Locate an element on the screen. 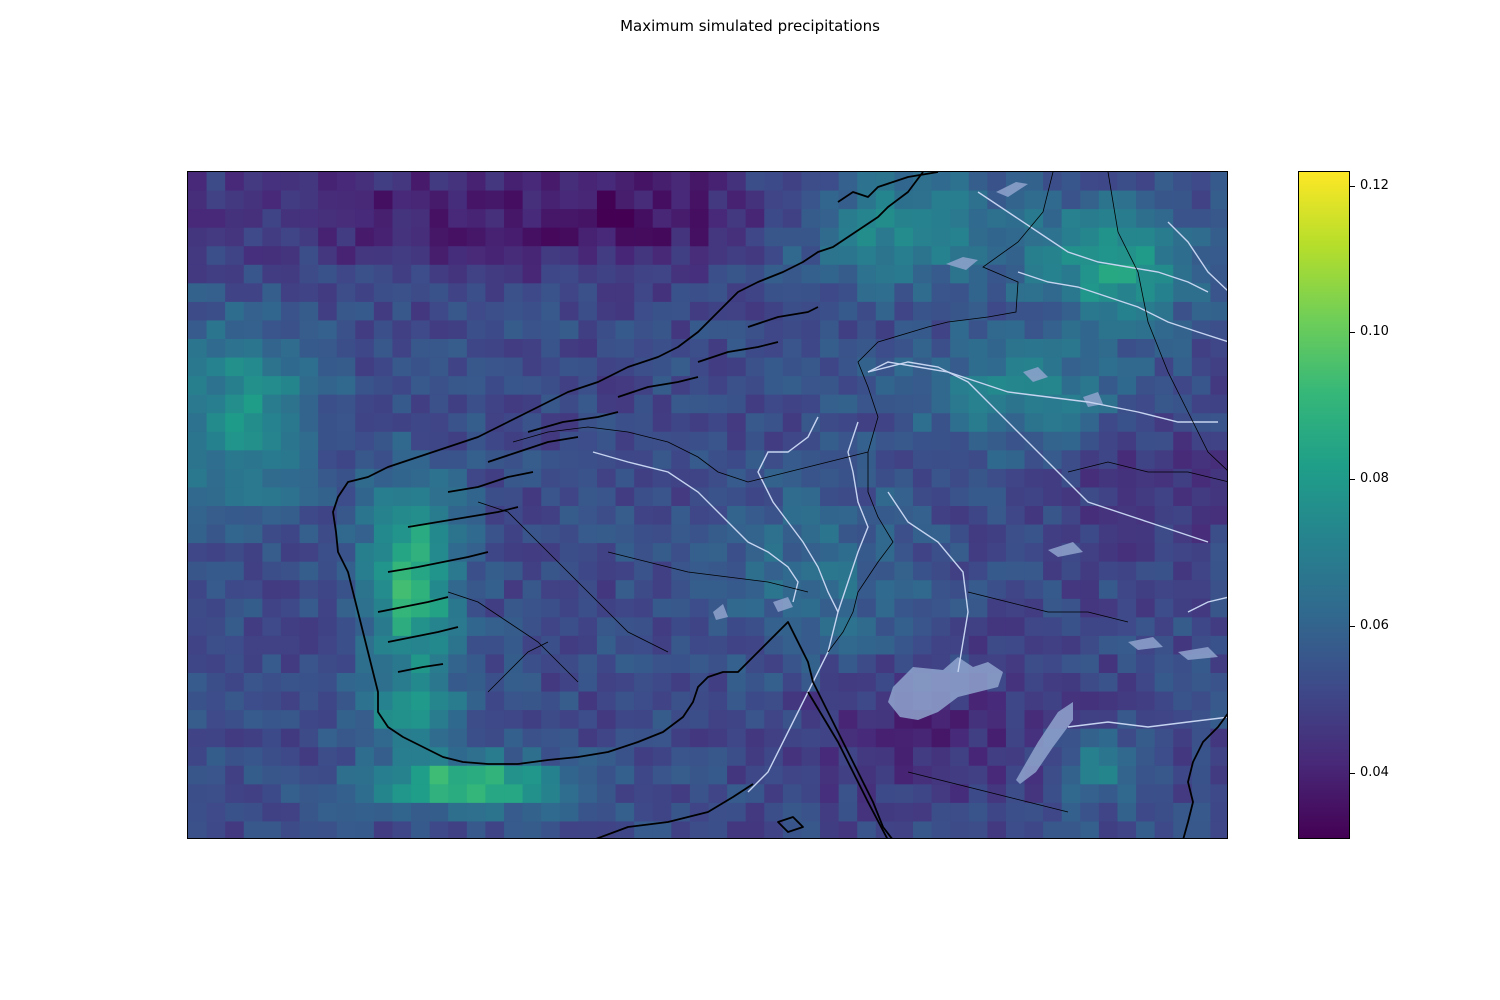 The width and height of the screenshot is (1500, 1000). chart-title: Maximum simulated precipitations is located at coordinates (750, 26).